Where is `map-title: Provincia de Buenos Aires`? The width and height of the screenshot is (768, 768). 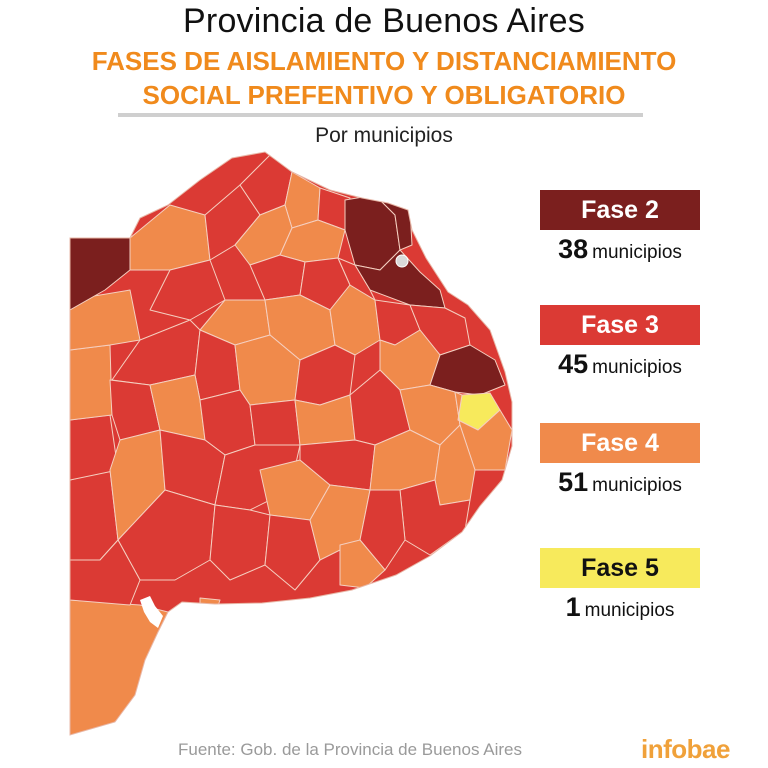
map-title: Provincia de Buenos Aires is located at coordinates (384, 21).